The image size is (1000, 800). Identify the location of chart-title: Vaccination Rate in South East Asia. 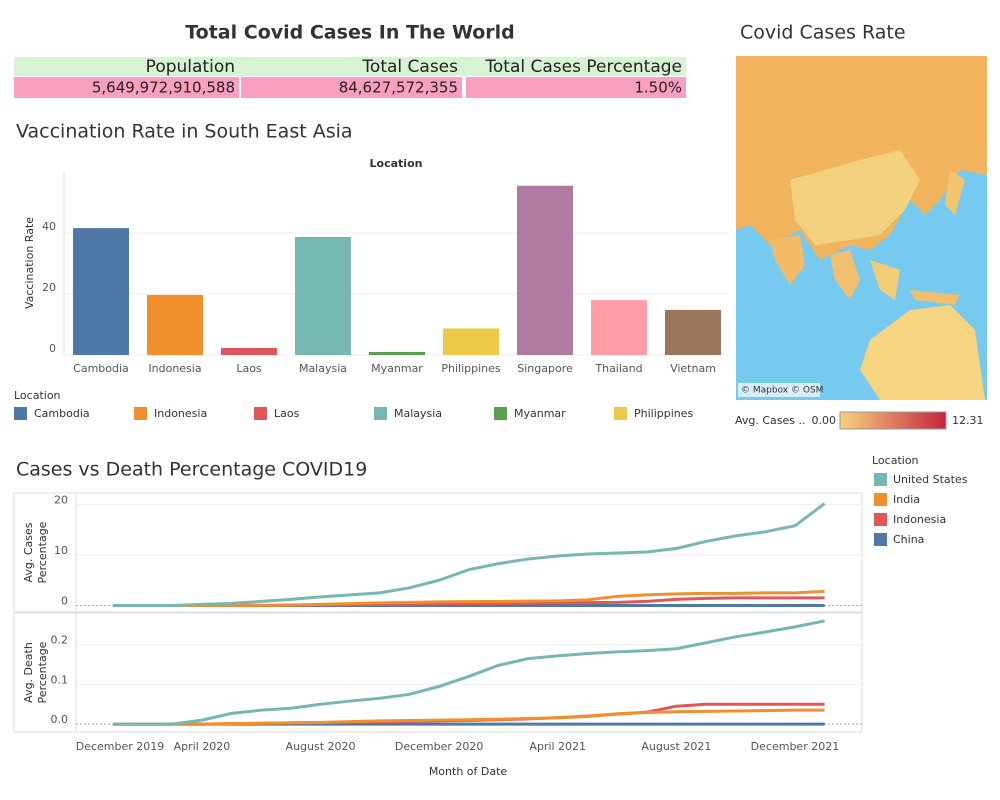
(184, 132).